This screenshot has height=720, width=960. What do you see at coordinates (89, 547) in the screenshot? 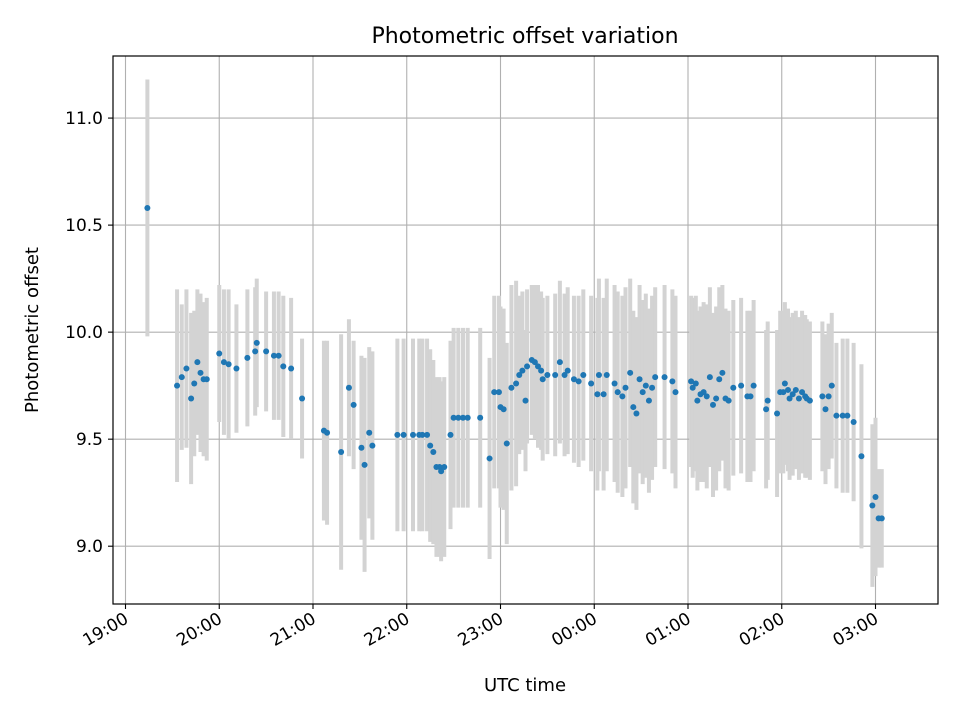
I see `y-tick-label: 9.0` at bounding box center [89, 547].